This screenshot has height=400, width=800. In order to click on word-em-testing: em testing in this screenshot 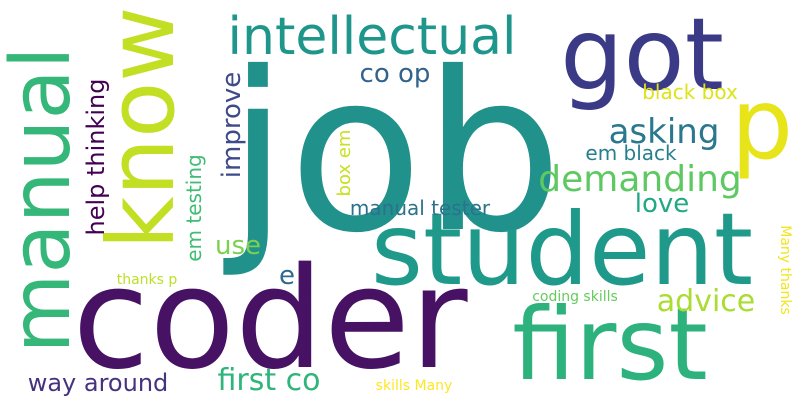, I will do `click(194, 208)`.